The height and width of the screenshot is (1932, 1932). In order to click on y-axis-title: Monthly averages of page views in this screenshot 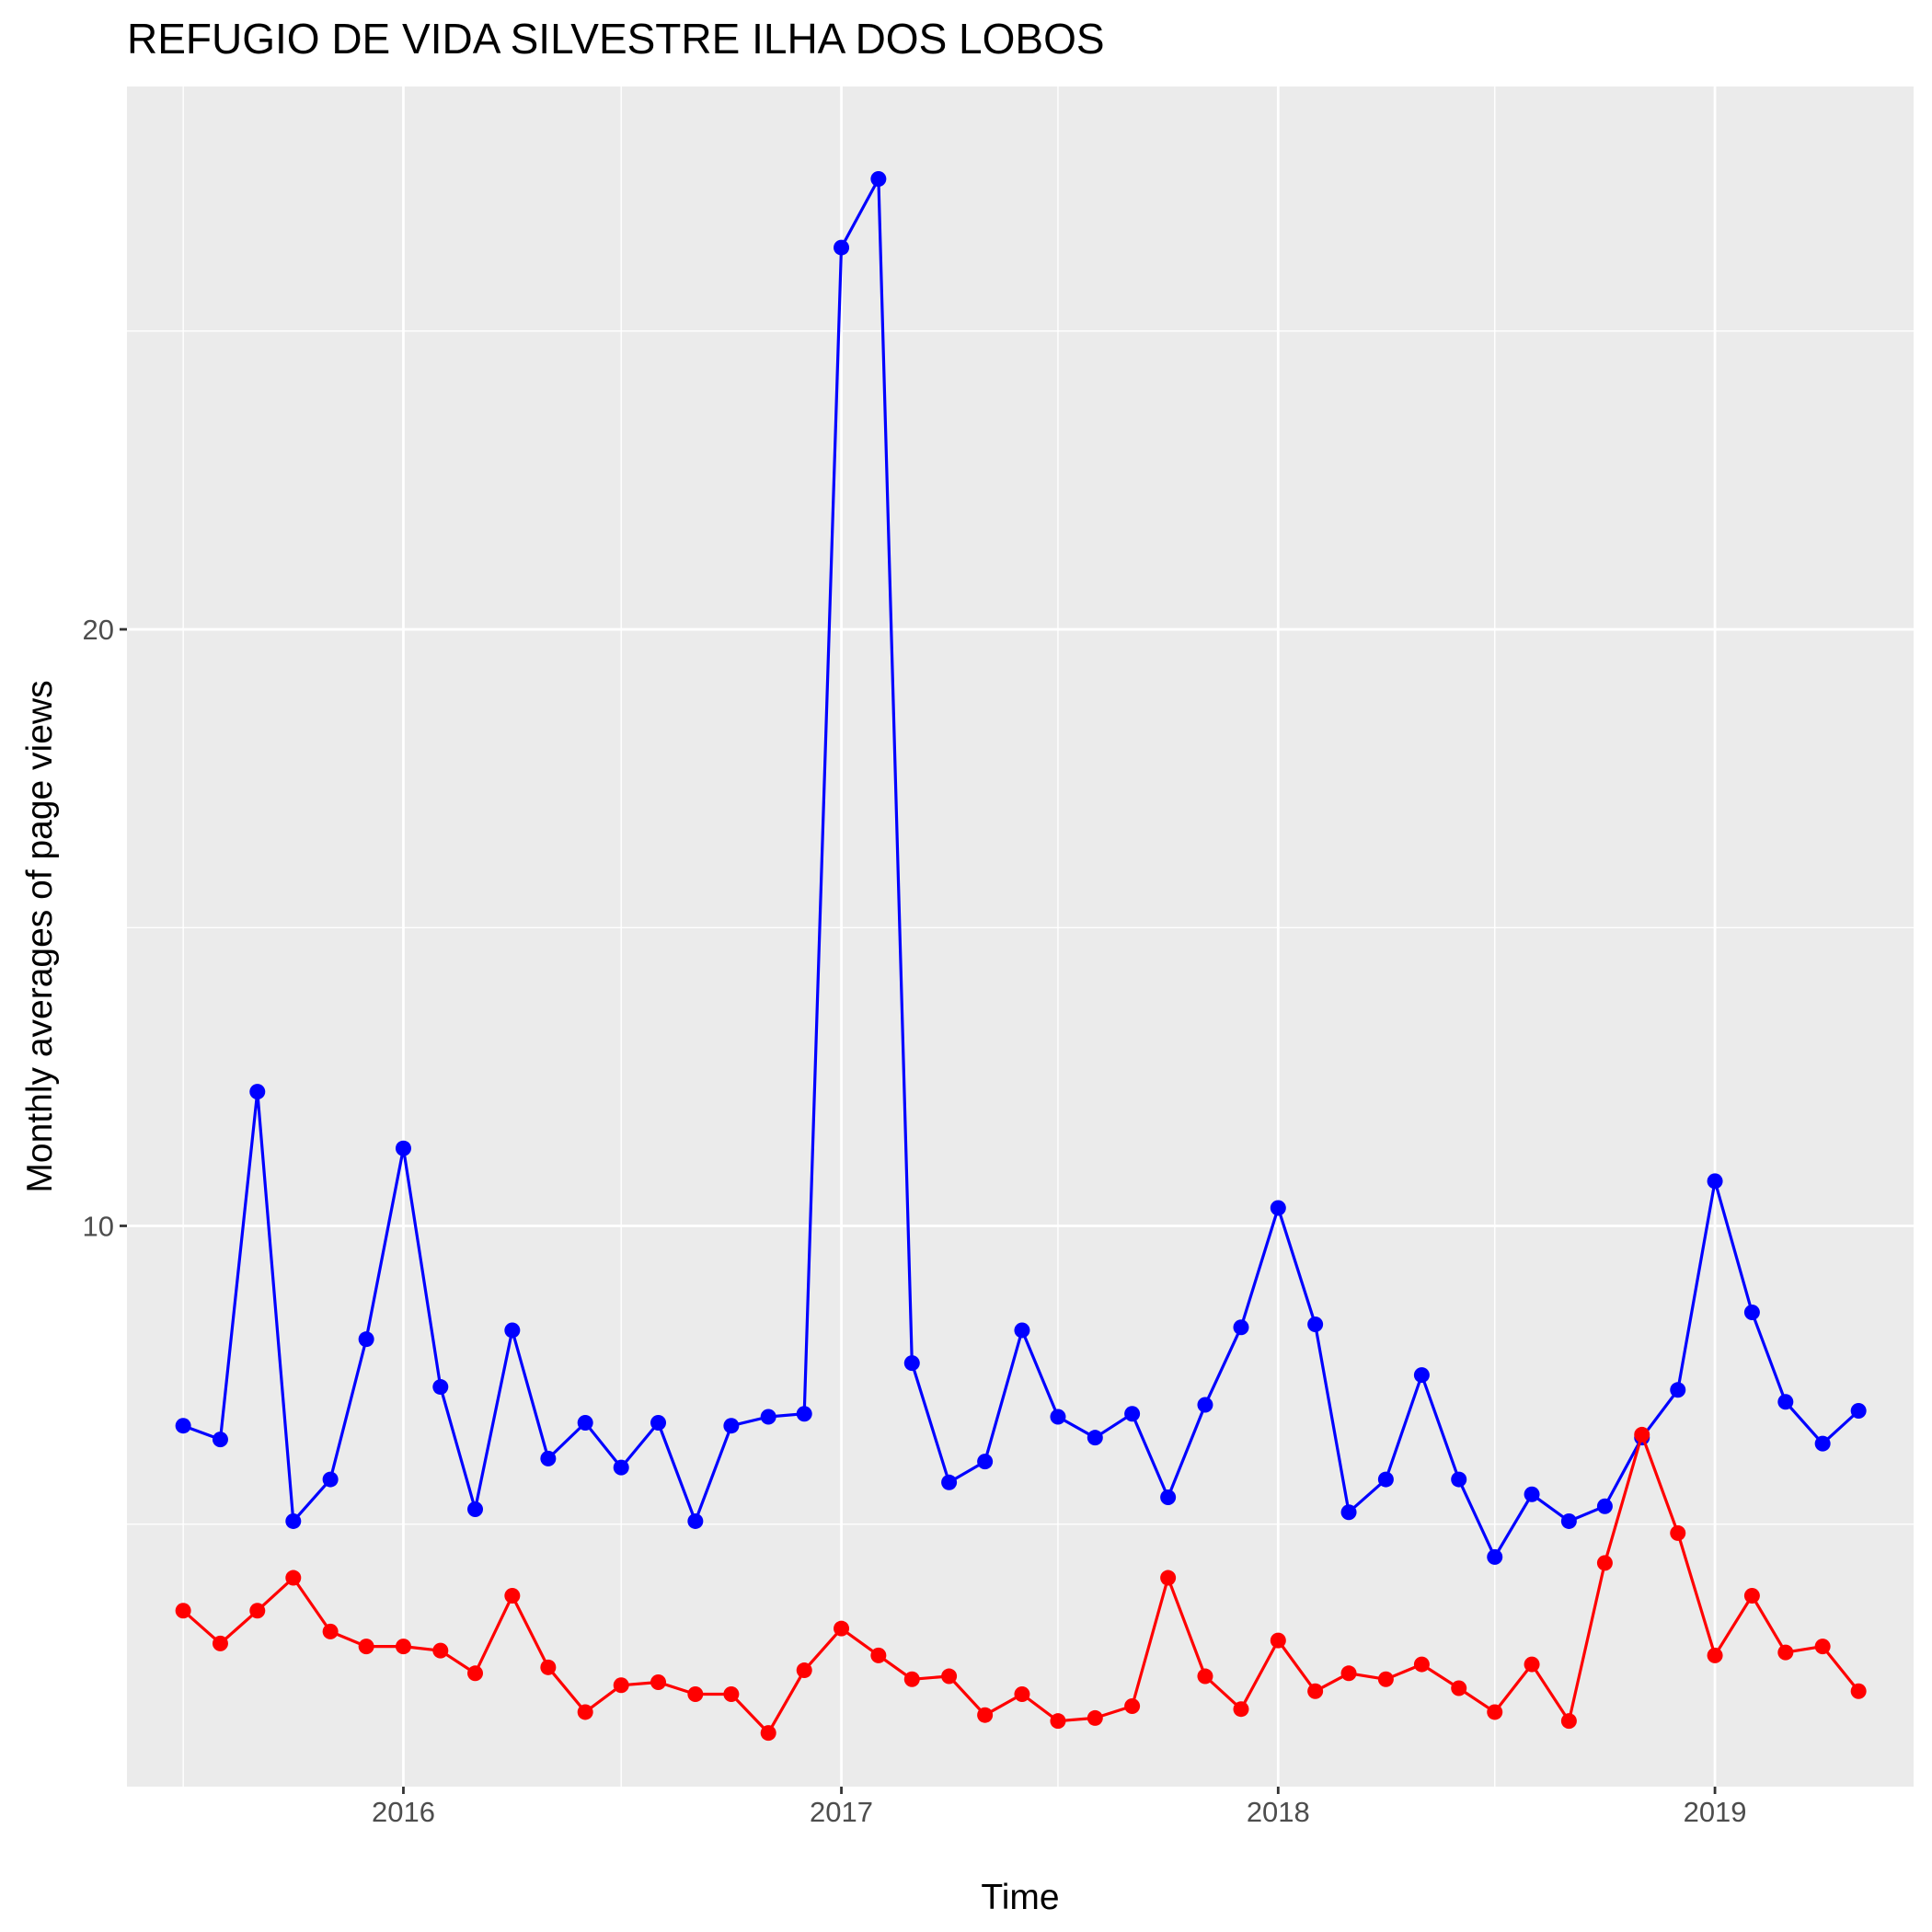, I will do `click(40, 936)`.